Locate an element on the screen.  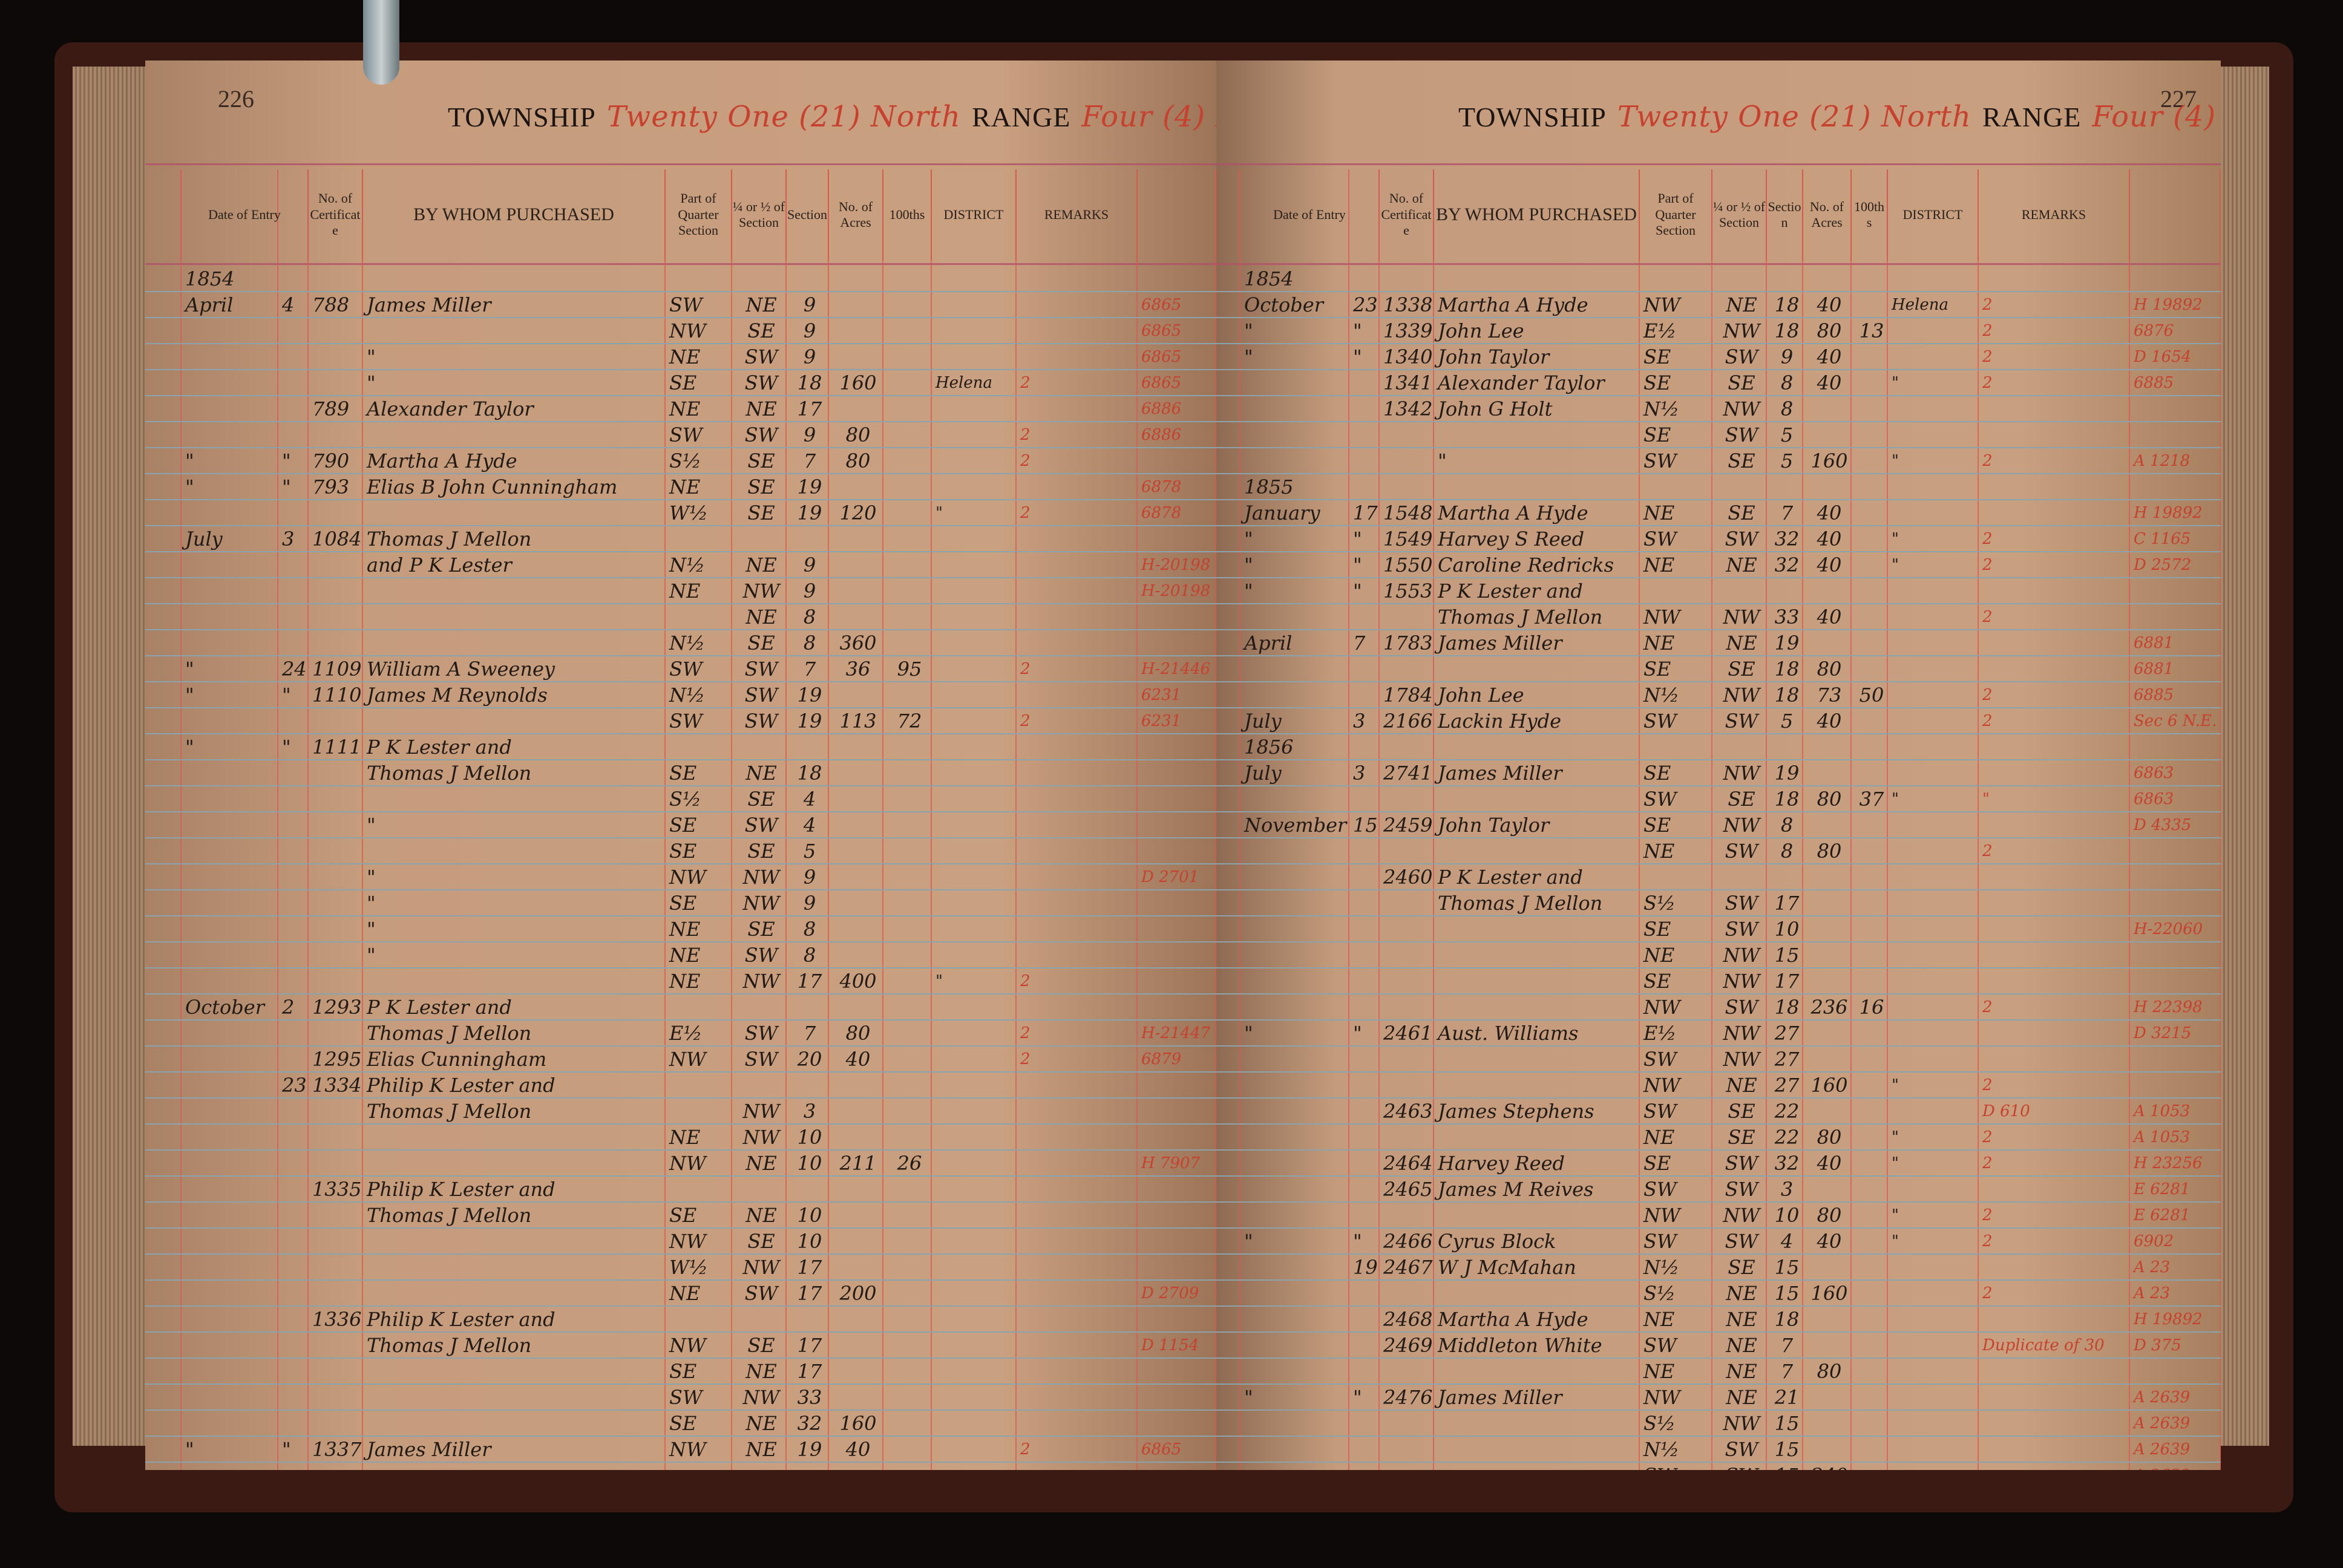
township-label: TOWNSHIP is located at coordinates (1532, 117).